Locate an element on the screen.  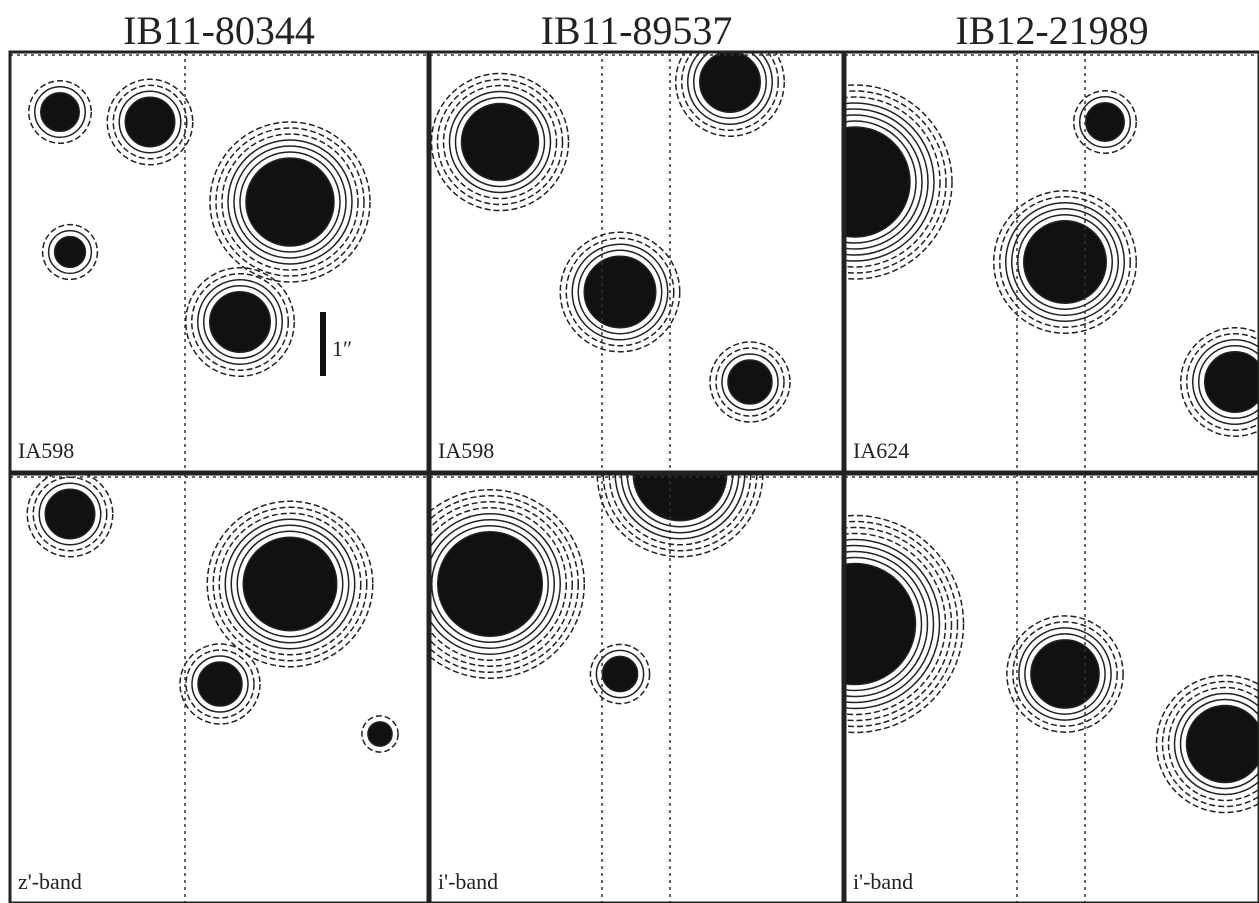
column-title: IB11-80344 is located at coordinates (219, 30).